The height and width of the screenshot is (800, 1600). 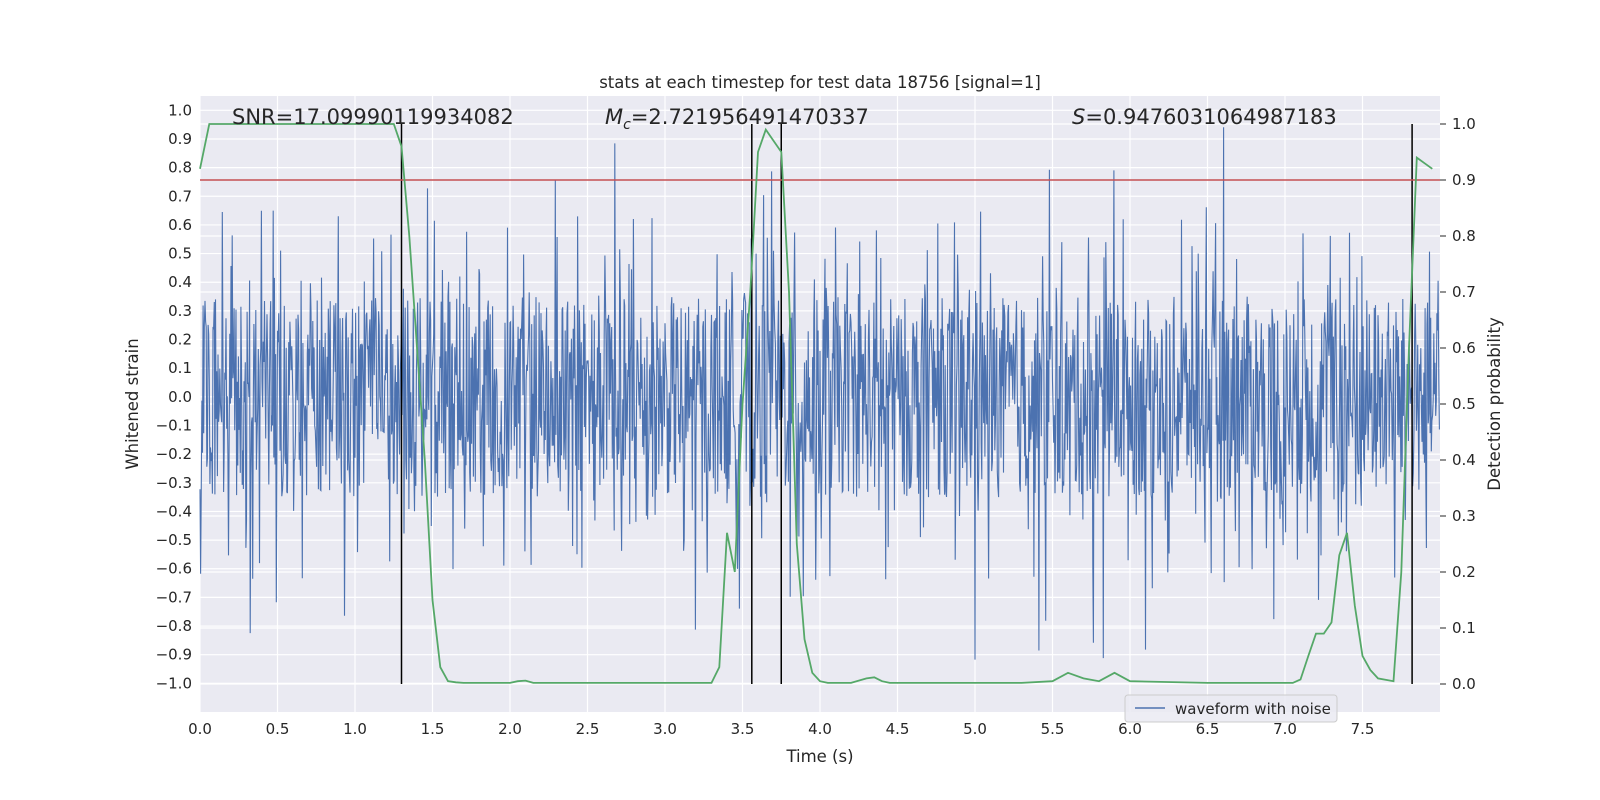 I want to click on y-right-tick-label: 0.6, so click(x=1464, y=348).